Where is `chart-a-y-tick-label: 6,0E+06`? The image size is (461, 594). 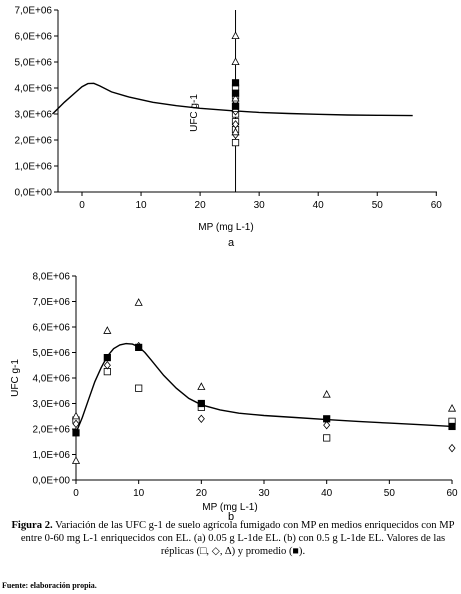
chart-a-y-tick-label: 6,0E+06 is located at coordinates (33, 37).